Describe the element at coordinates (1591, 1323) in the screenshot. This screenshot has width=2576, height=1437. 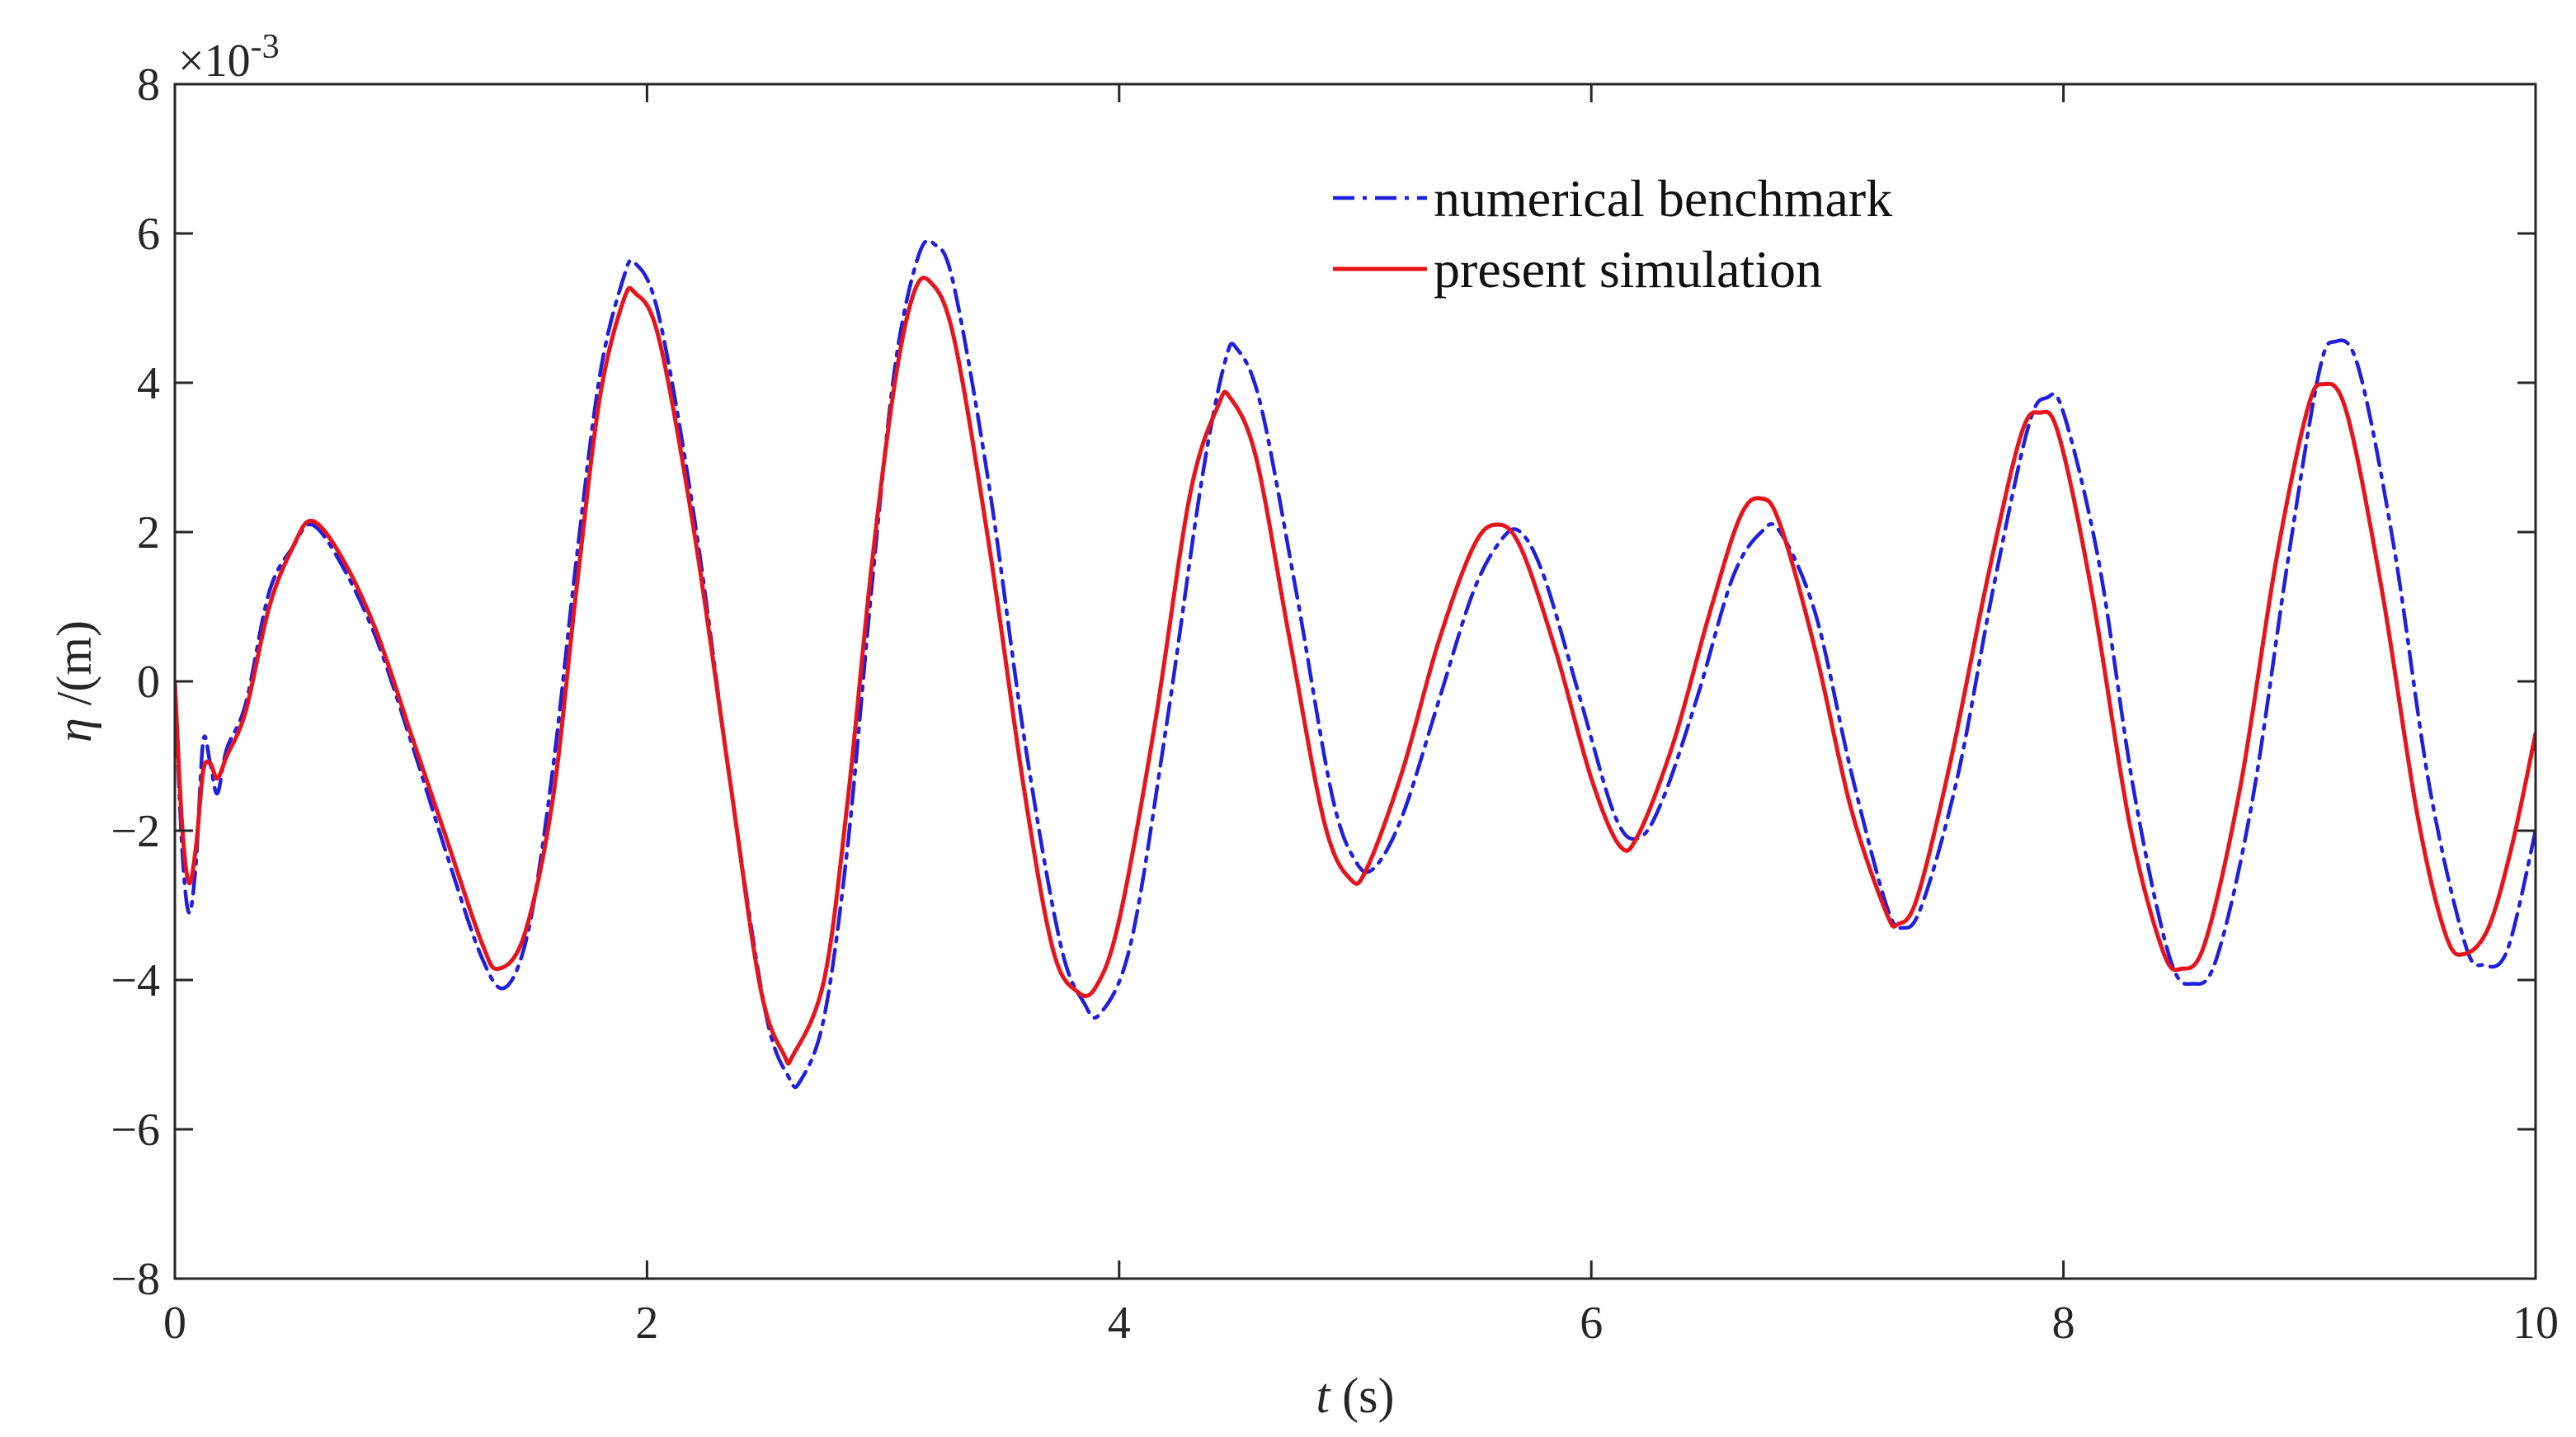
I see `x-tick-label: 6` at that location.